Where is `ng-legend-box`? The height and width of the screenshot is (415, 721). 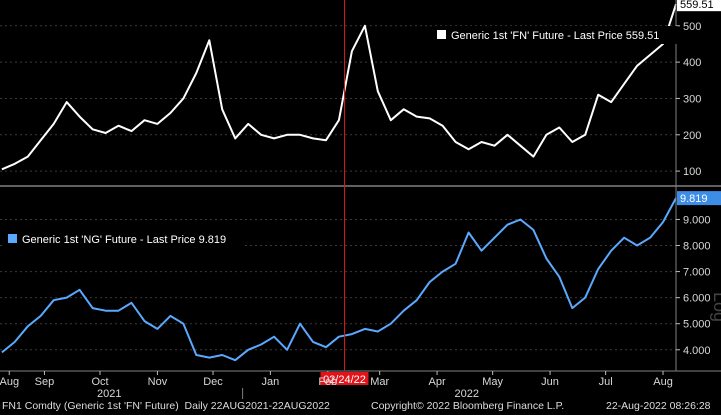 ng-legend-box is located at coordinates (124, 239).